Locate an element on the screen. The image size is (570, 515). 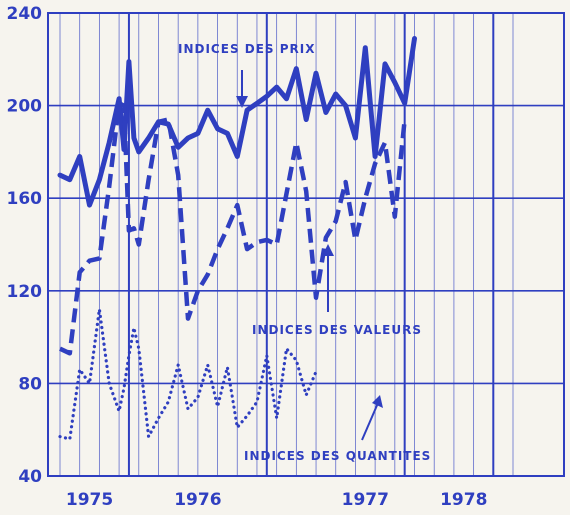
series-line-dotted is located at coordinates (188, 374).